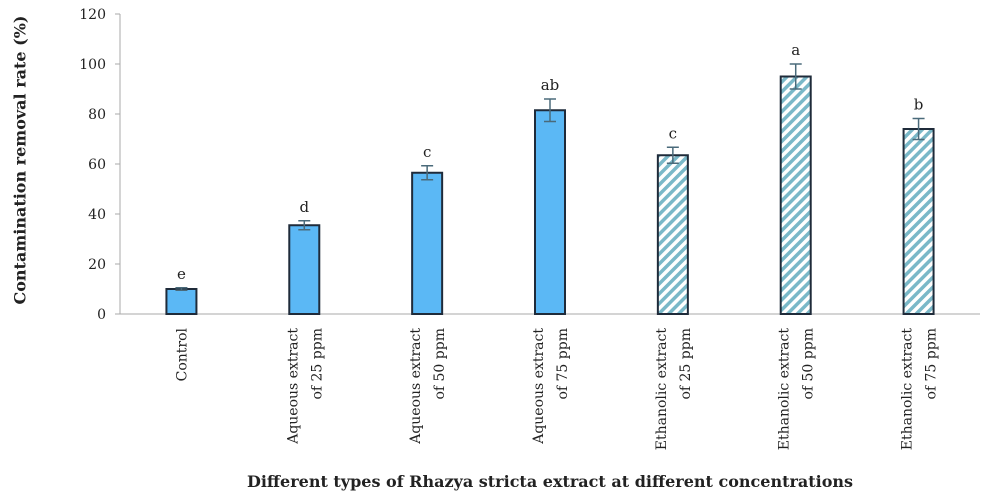 This screenshot has height=504, width=1000. I want to click on y-tick-label: 100, so click(92, 65).